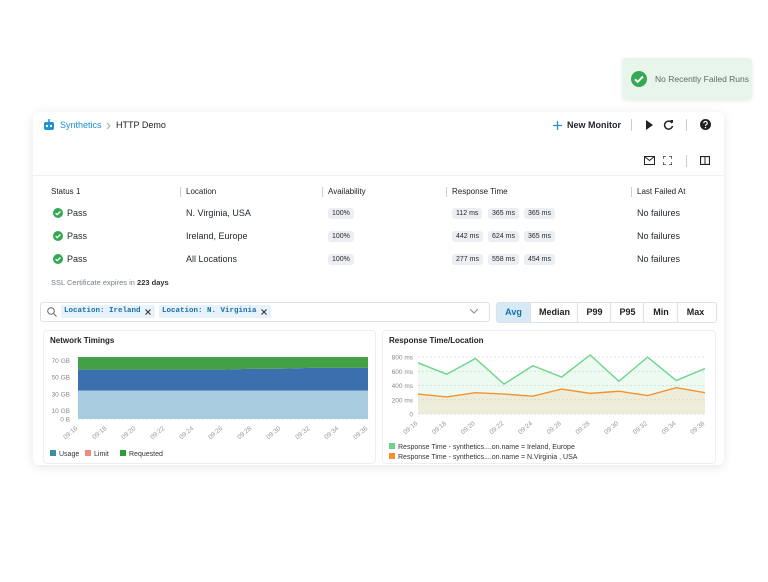 The image size is (768, 582). I want to click on refresh-button, so click(668, 124).